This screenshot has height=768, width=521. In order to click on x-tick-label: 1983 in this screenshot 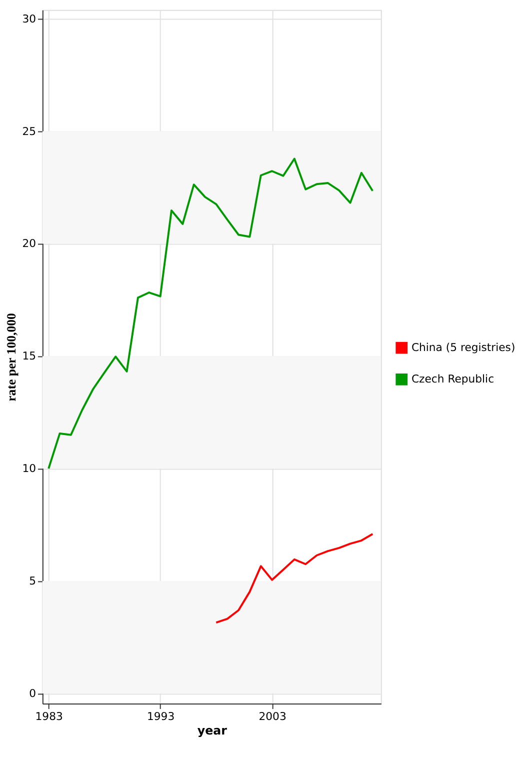, I will do `click(49, 716)`.